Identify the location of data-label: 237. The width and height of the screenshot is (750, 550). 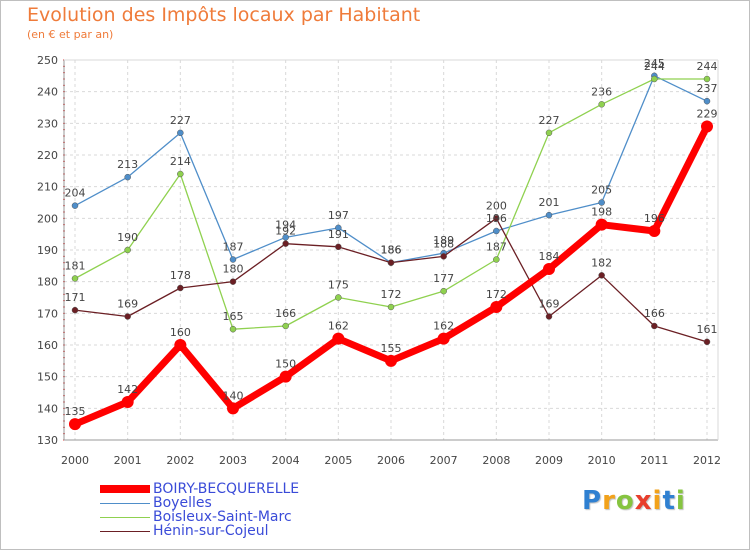
(707, 88).